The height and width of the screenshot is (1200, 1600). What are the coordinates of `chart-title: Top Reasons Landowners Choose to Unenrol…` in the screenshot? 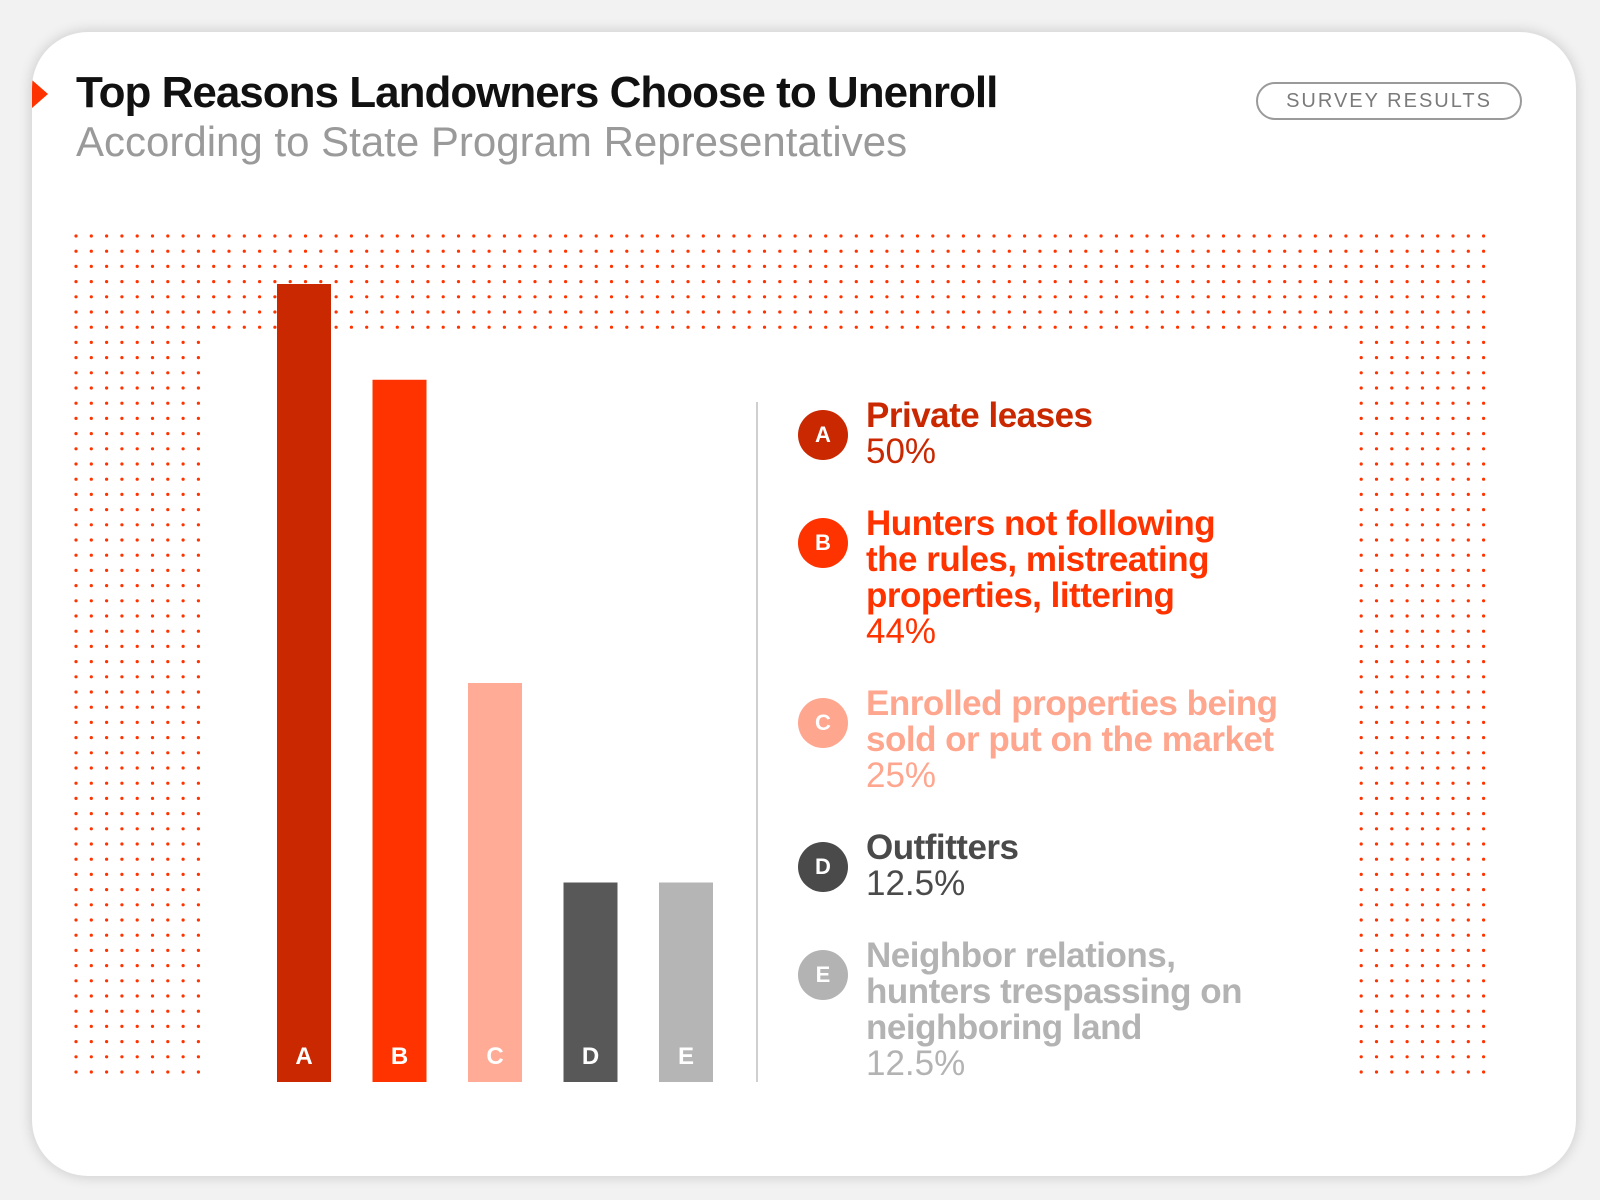 It's located at (537, 92).